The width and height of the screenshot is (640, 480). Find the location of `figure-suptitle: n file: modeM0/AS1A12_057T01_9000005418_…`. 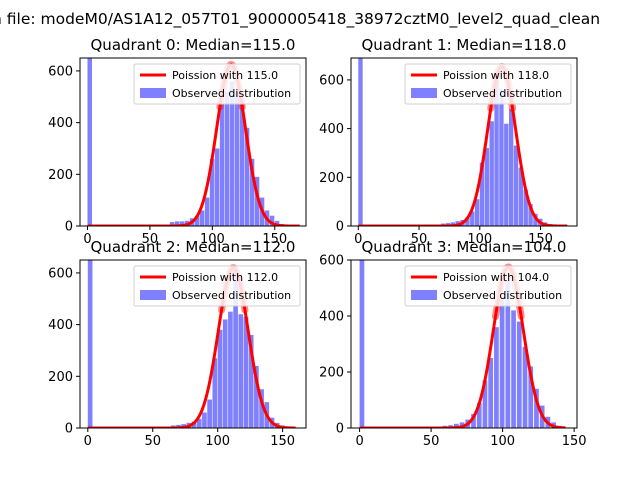

figure-suptitle: n file: modeM0/AS1A12_057T01_9000005418_… is located at coordinates (300, 19).